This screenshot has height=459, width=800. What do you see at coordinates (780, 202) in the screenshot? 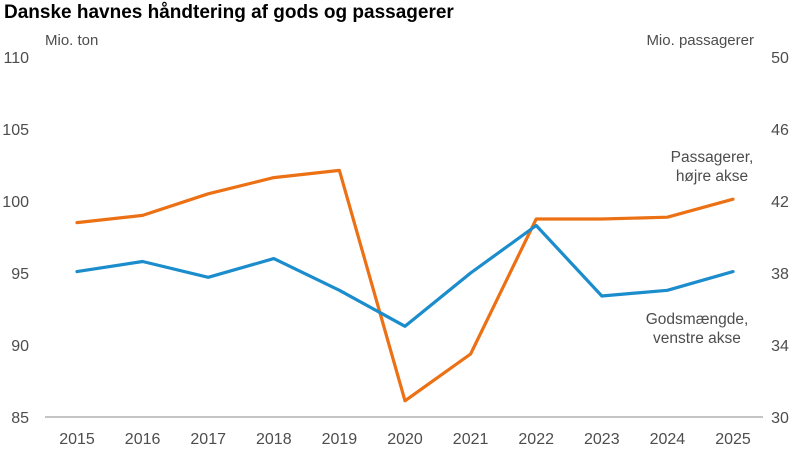
I see `right-tick-label: 42` at bounding box center [780, 202].